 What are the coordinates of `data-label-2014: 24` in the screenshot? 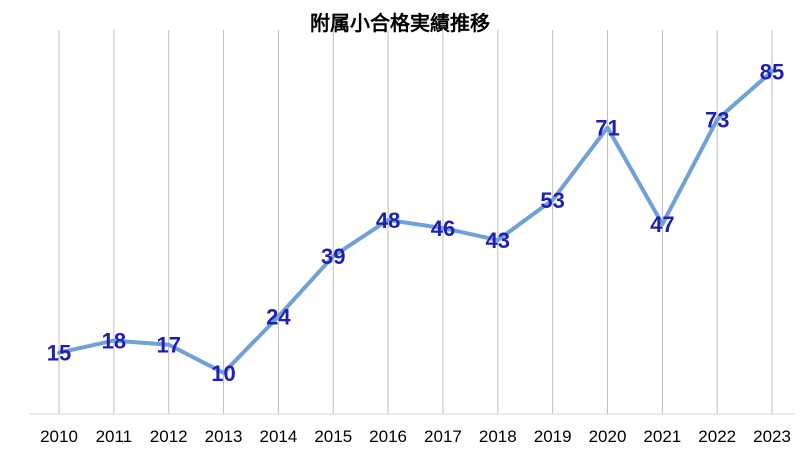 It's located at (278, 317).